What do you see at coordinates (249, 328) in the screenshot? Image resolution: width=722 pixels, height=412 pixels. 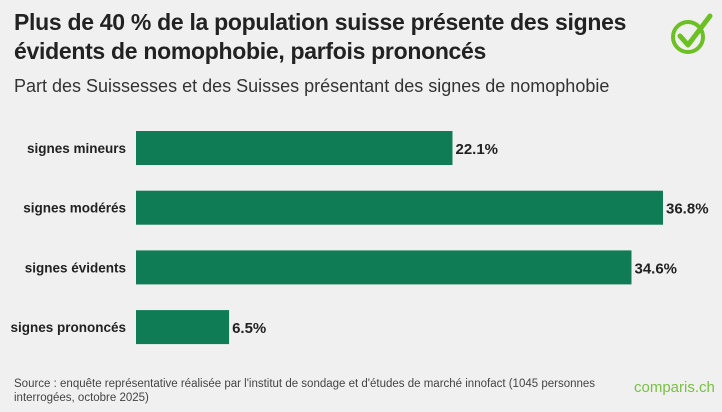 I see `value-label: 6.5%` at bounding box center [249, 328].